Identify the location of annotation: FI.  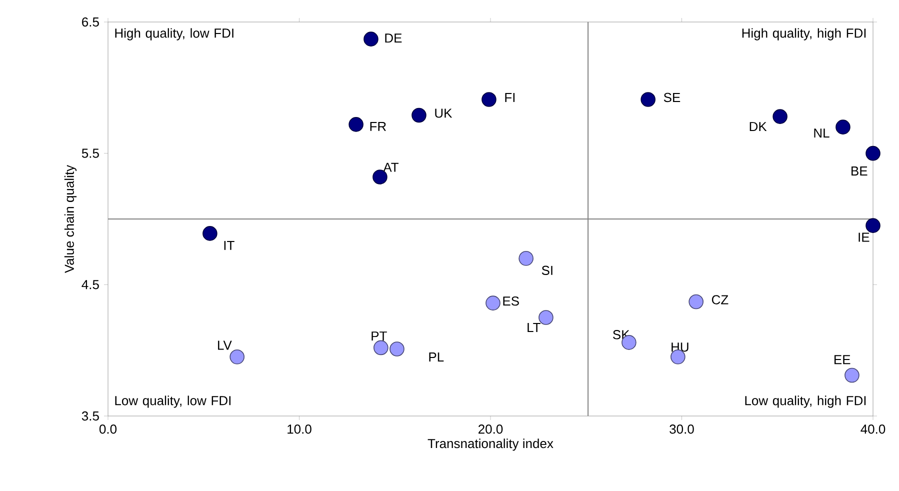
(510, 97).